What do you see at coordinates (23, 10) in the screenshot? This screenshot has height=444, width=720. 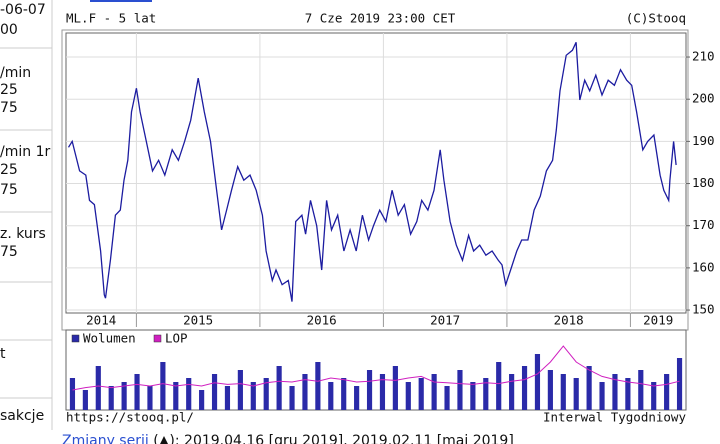 I see `sidebar-text: -06-07` at bounding box center [23, 10].